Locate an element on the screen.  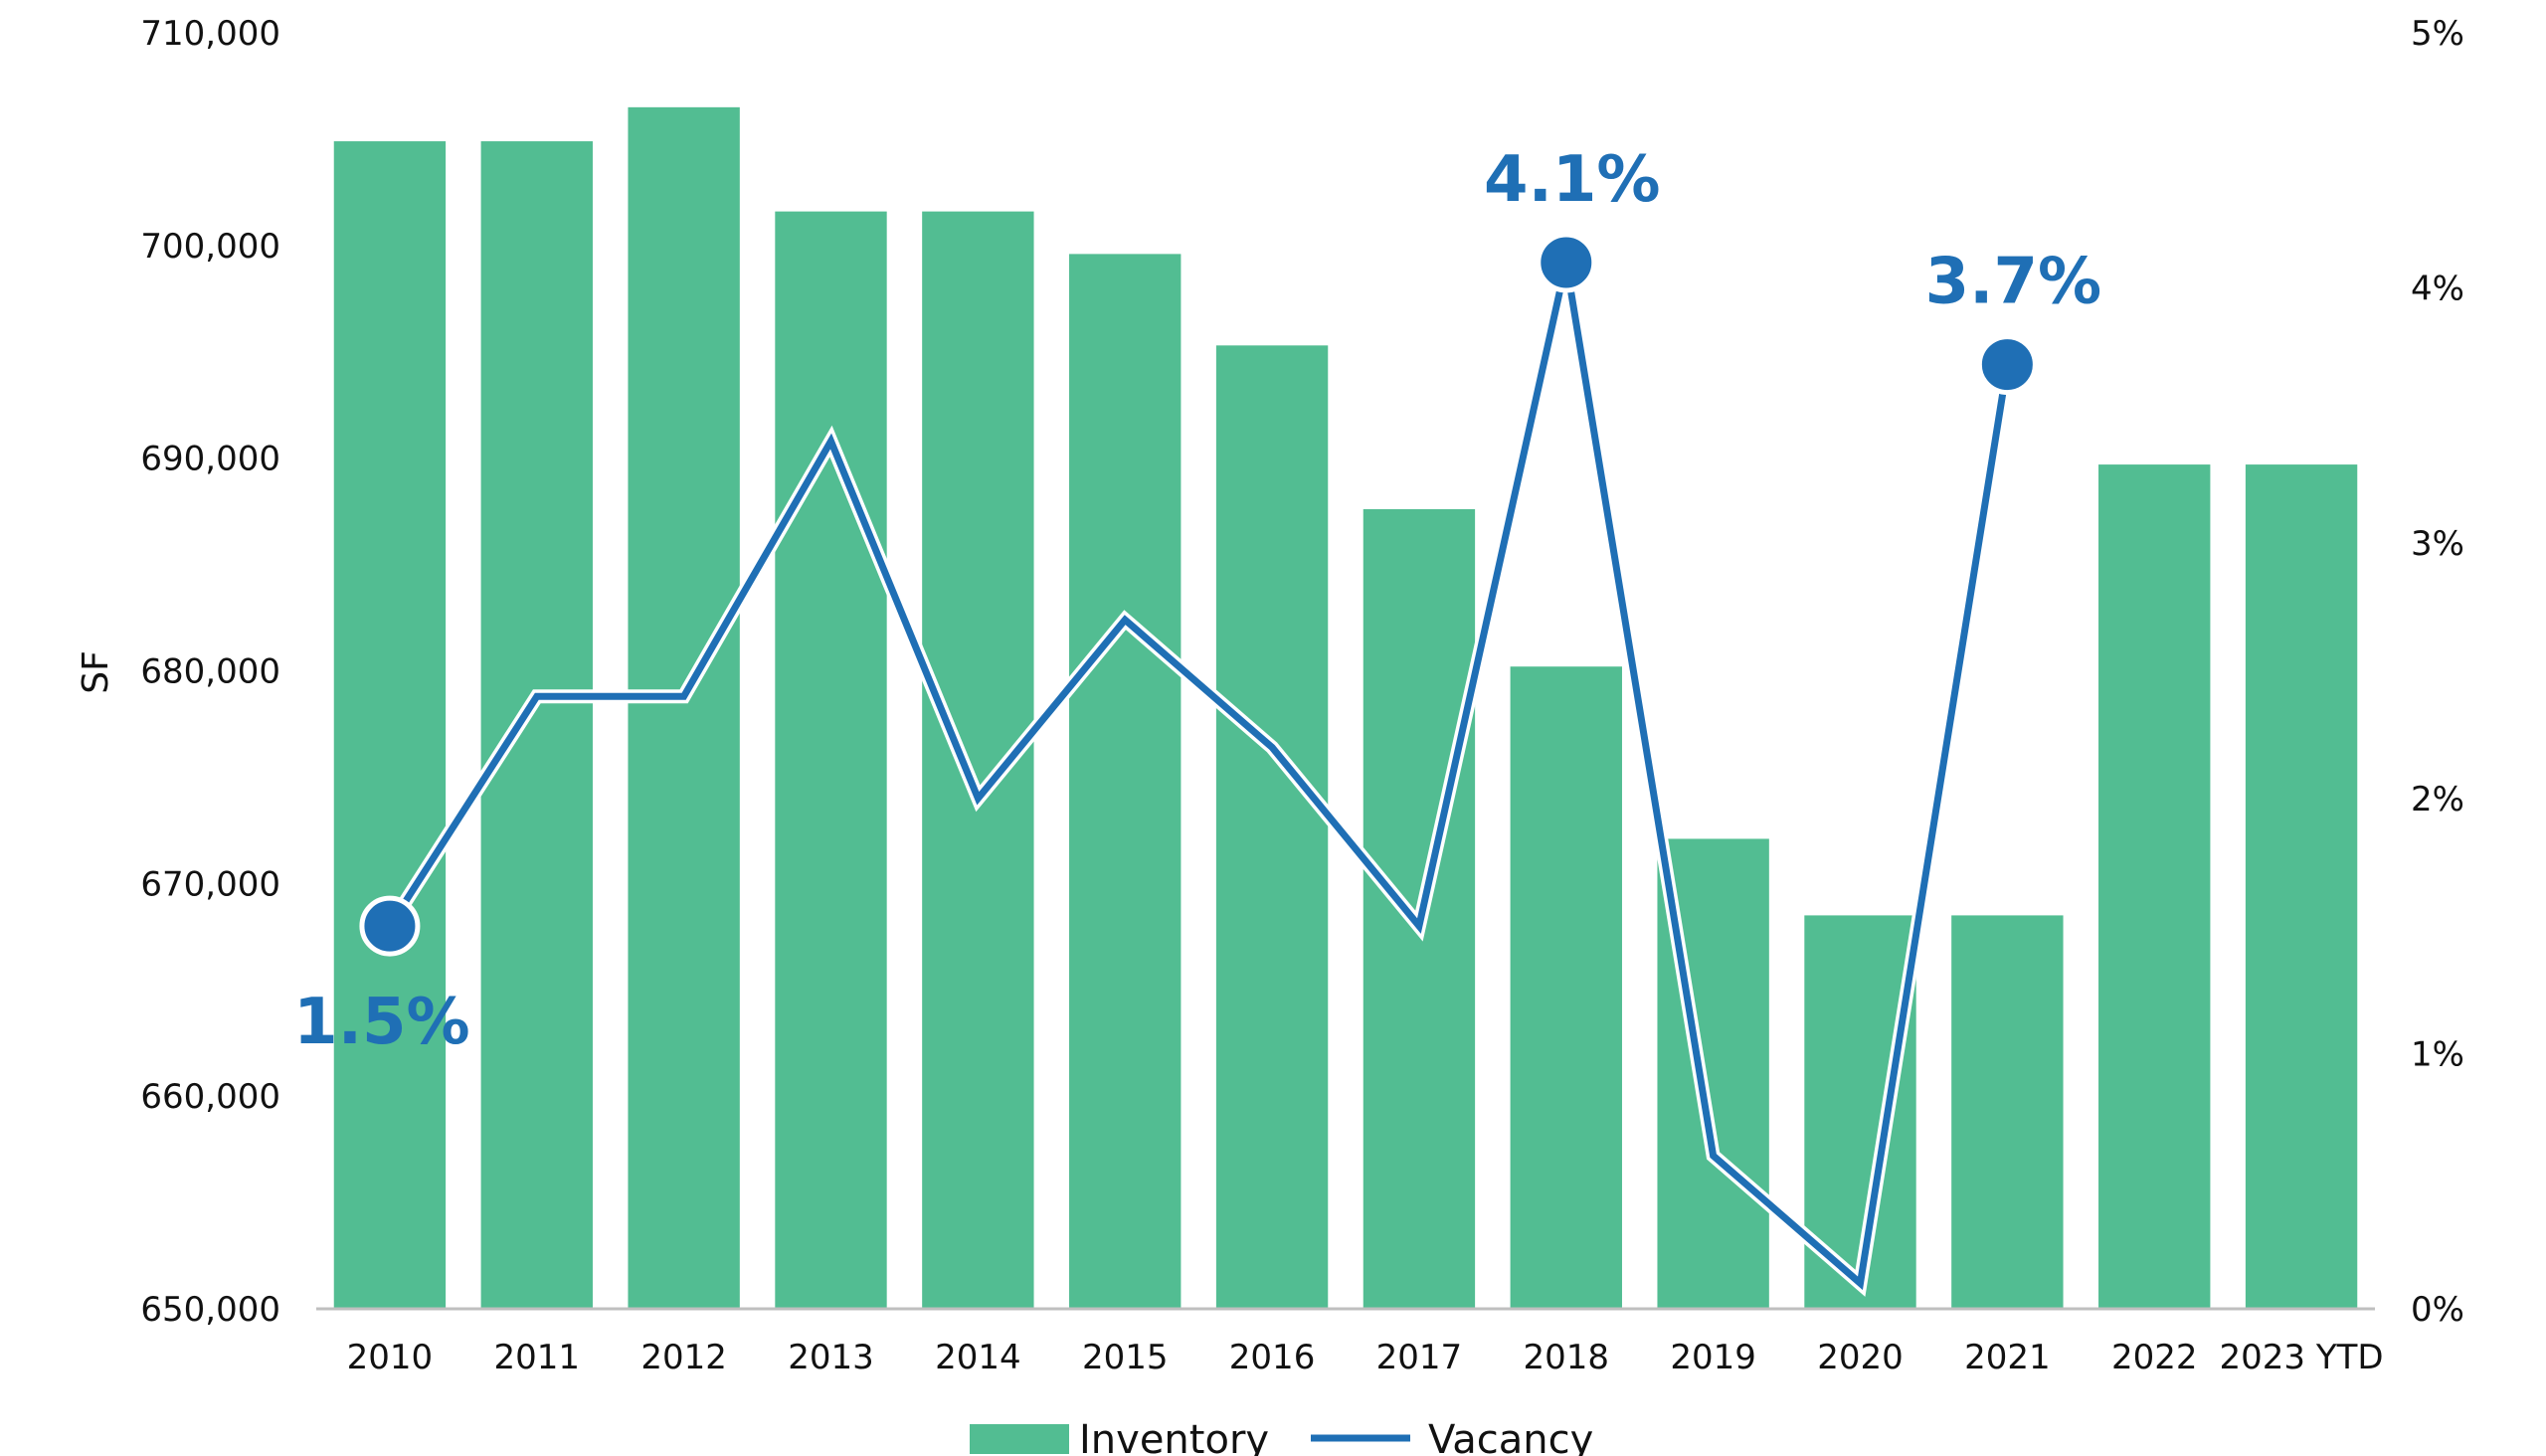
inventory-bar-2012 is located at coordinates (684, 707).